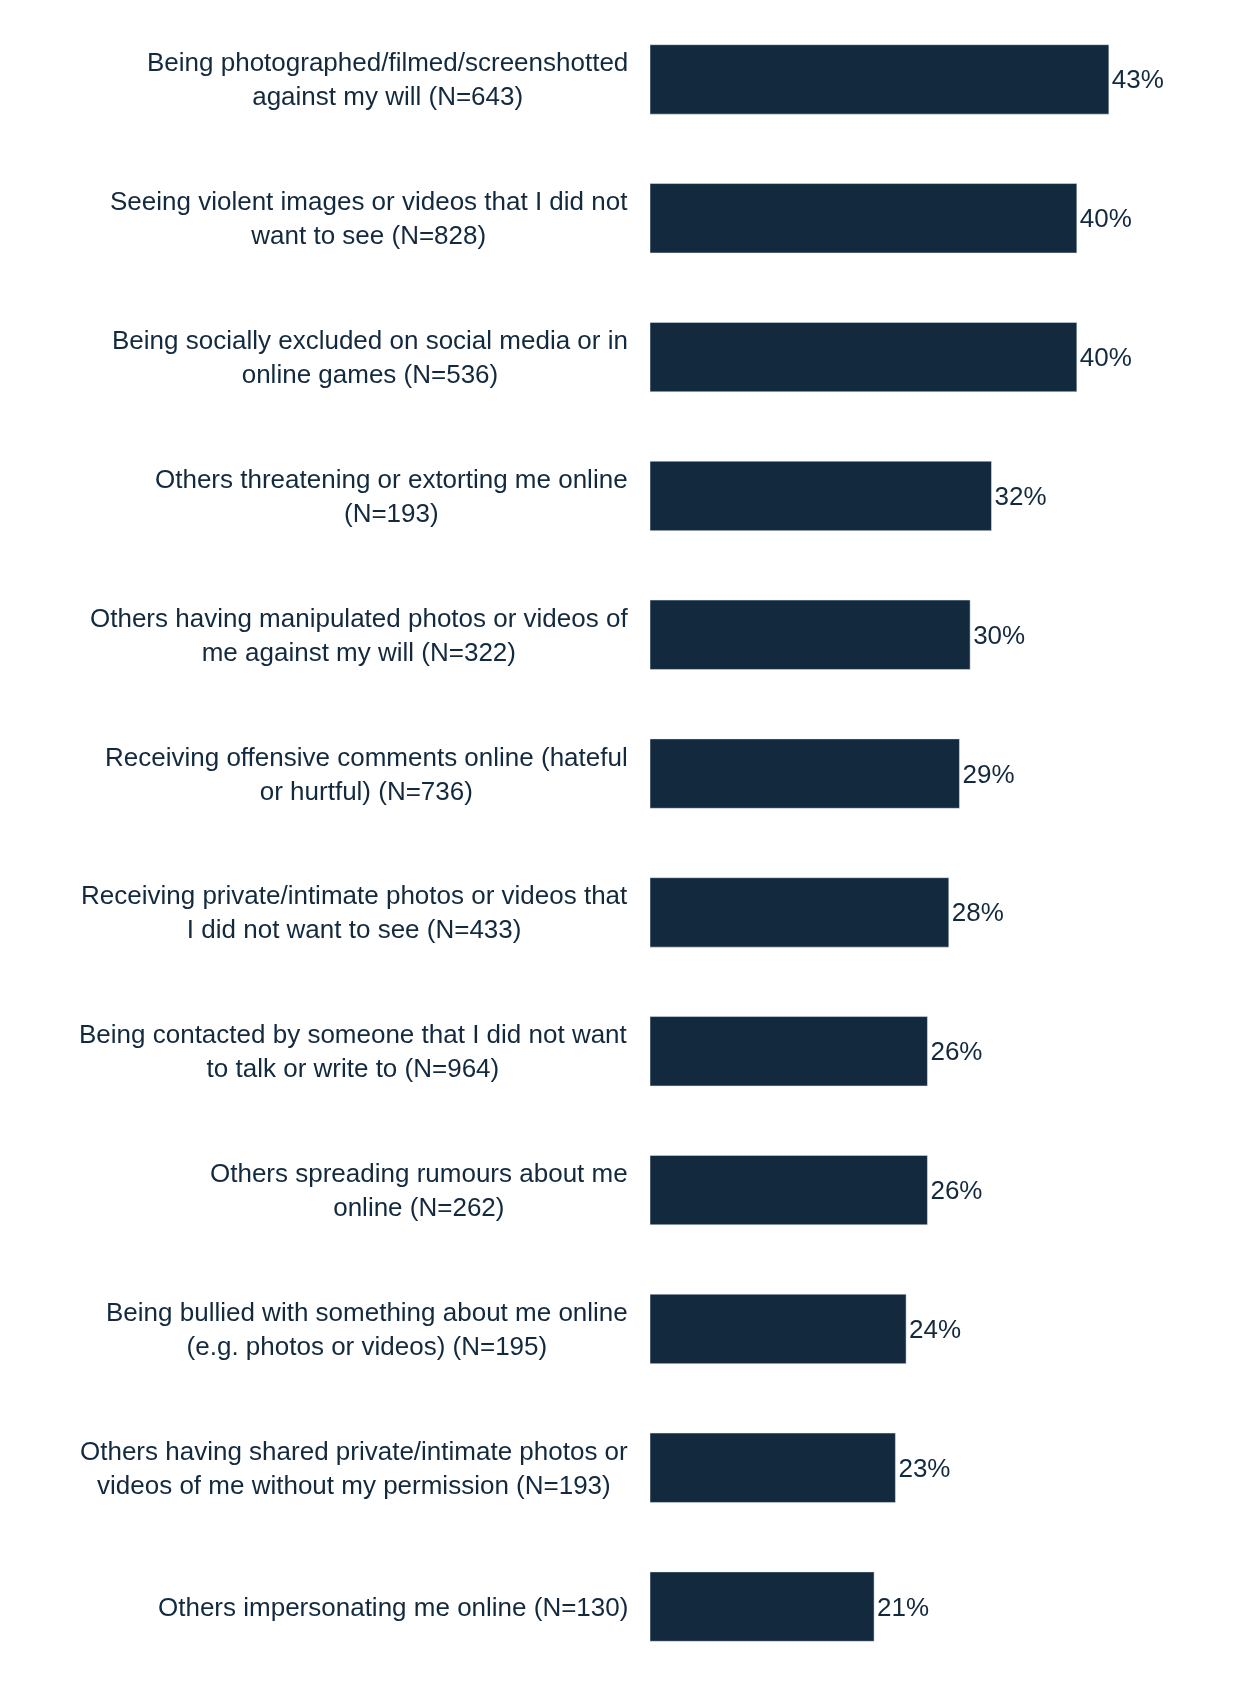 The image size is (1243, 1686). What do you see at coordinates (1137, 79) in the screenshot?
I see `data-label: 43%` at bounding box center [1137, 79].